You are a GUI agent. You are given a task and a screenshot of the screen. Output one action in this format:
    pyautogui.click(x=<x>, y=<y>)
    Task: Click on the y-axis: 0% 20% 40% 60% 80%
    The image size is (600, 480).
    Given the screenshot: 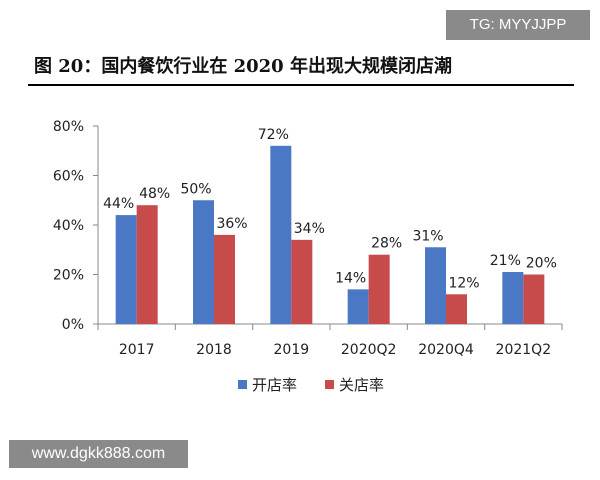 What is the action you would take?
    pyautogui.click(x=76, y=226)
    